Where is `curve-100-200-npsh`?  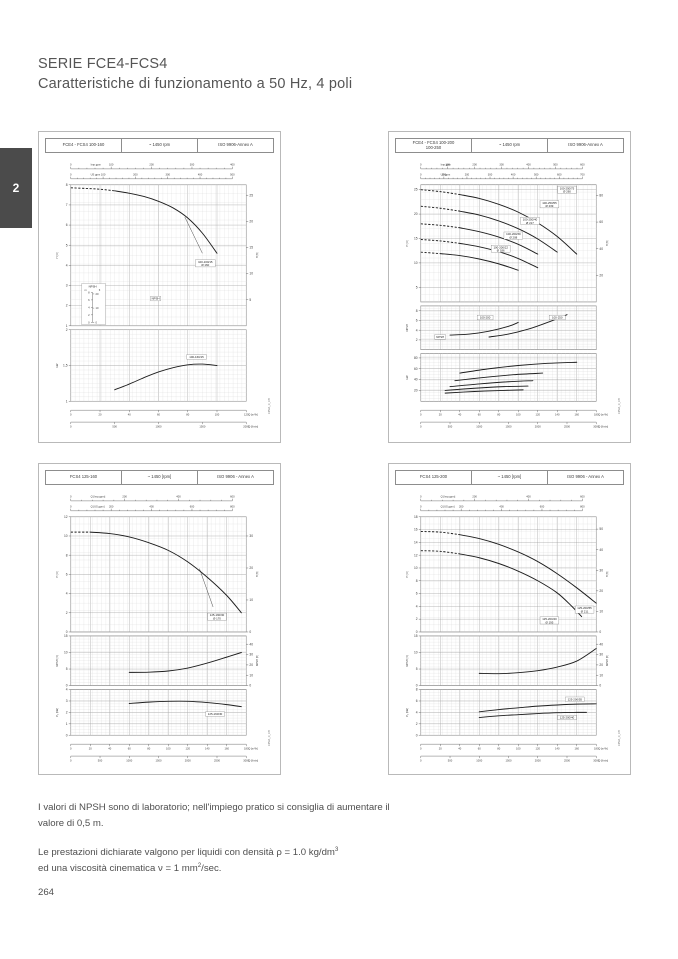 curve-100-200-npsh is located at coordinates (484, 328).